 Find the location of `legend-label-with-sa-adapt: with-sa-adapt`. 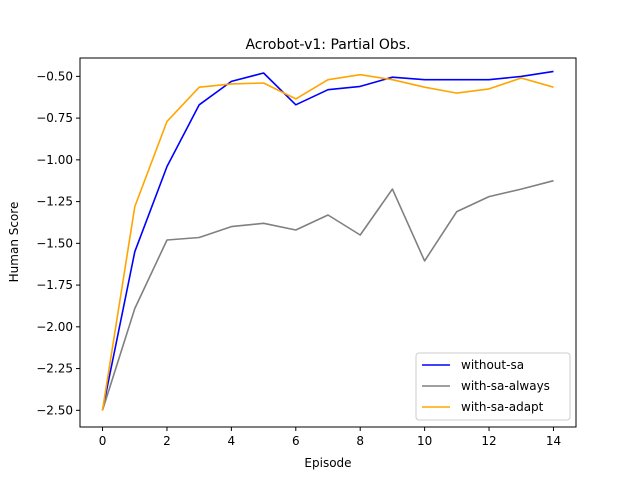

legend-label-with-sa-adapt: with-sa-adapt is located at coordinates (502, 407).